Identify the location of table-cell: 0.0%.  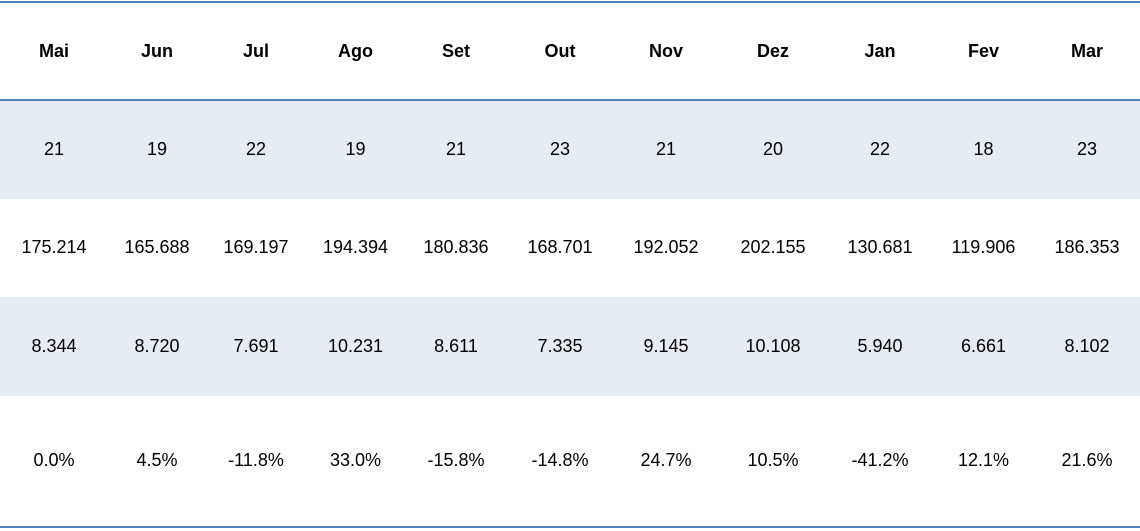
(54, 460).